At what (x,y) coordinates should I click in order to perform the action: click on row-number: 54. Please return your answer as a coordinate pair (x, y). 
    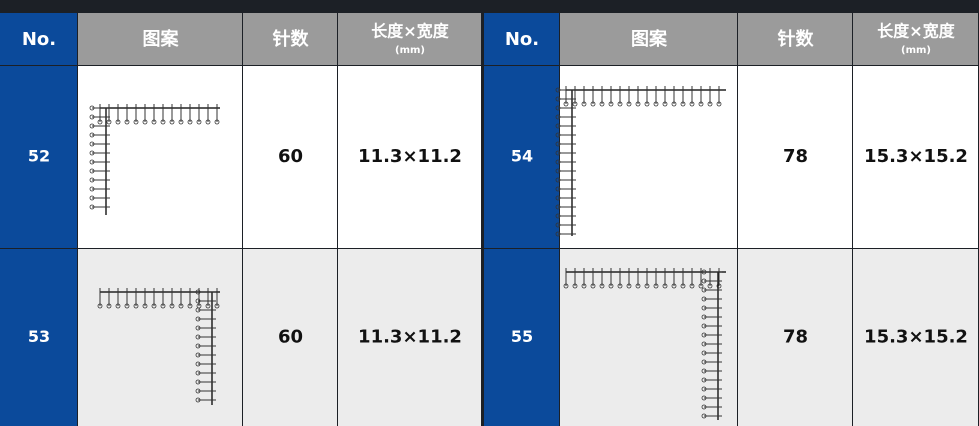
    Looking at the image, I should click on (522, 156).